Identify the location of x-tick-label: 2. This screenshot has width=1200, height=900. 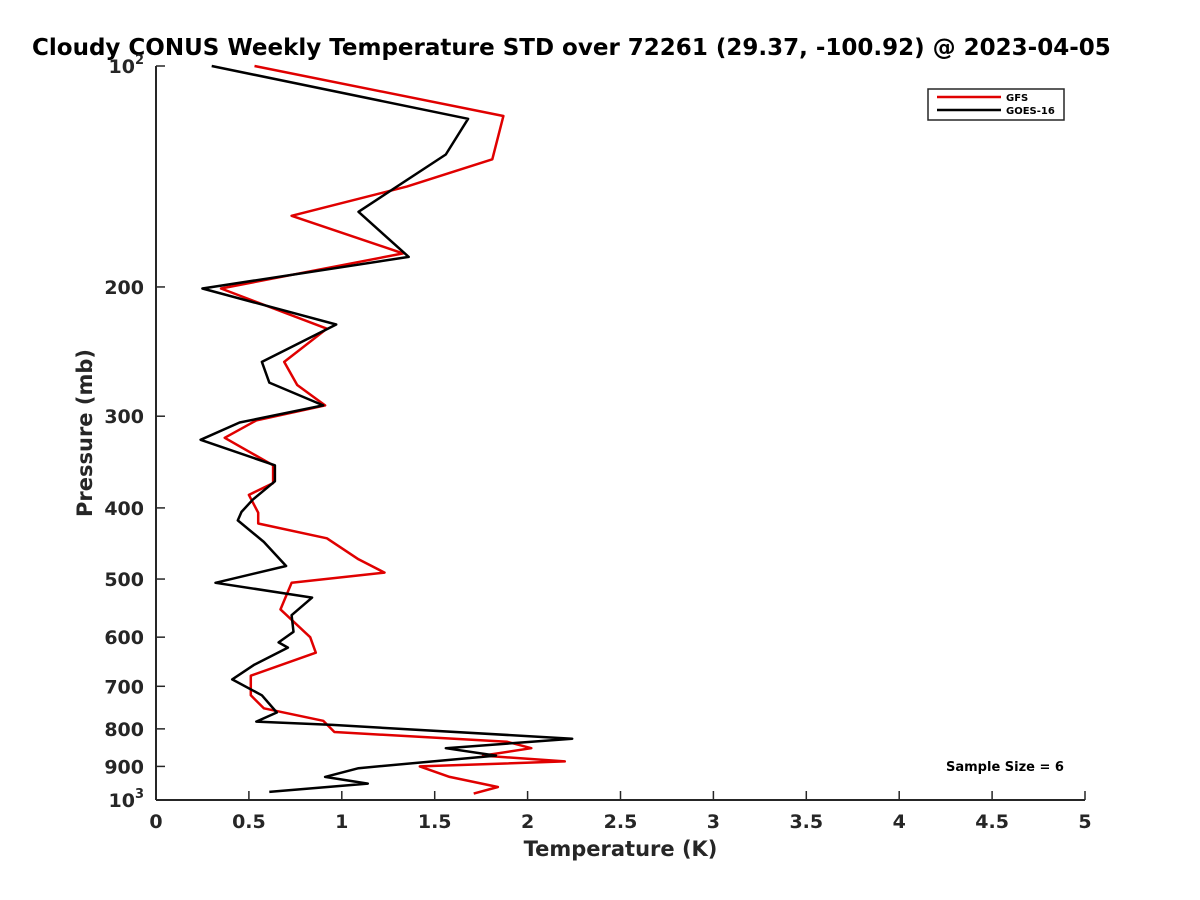
(527, 822).